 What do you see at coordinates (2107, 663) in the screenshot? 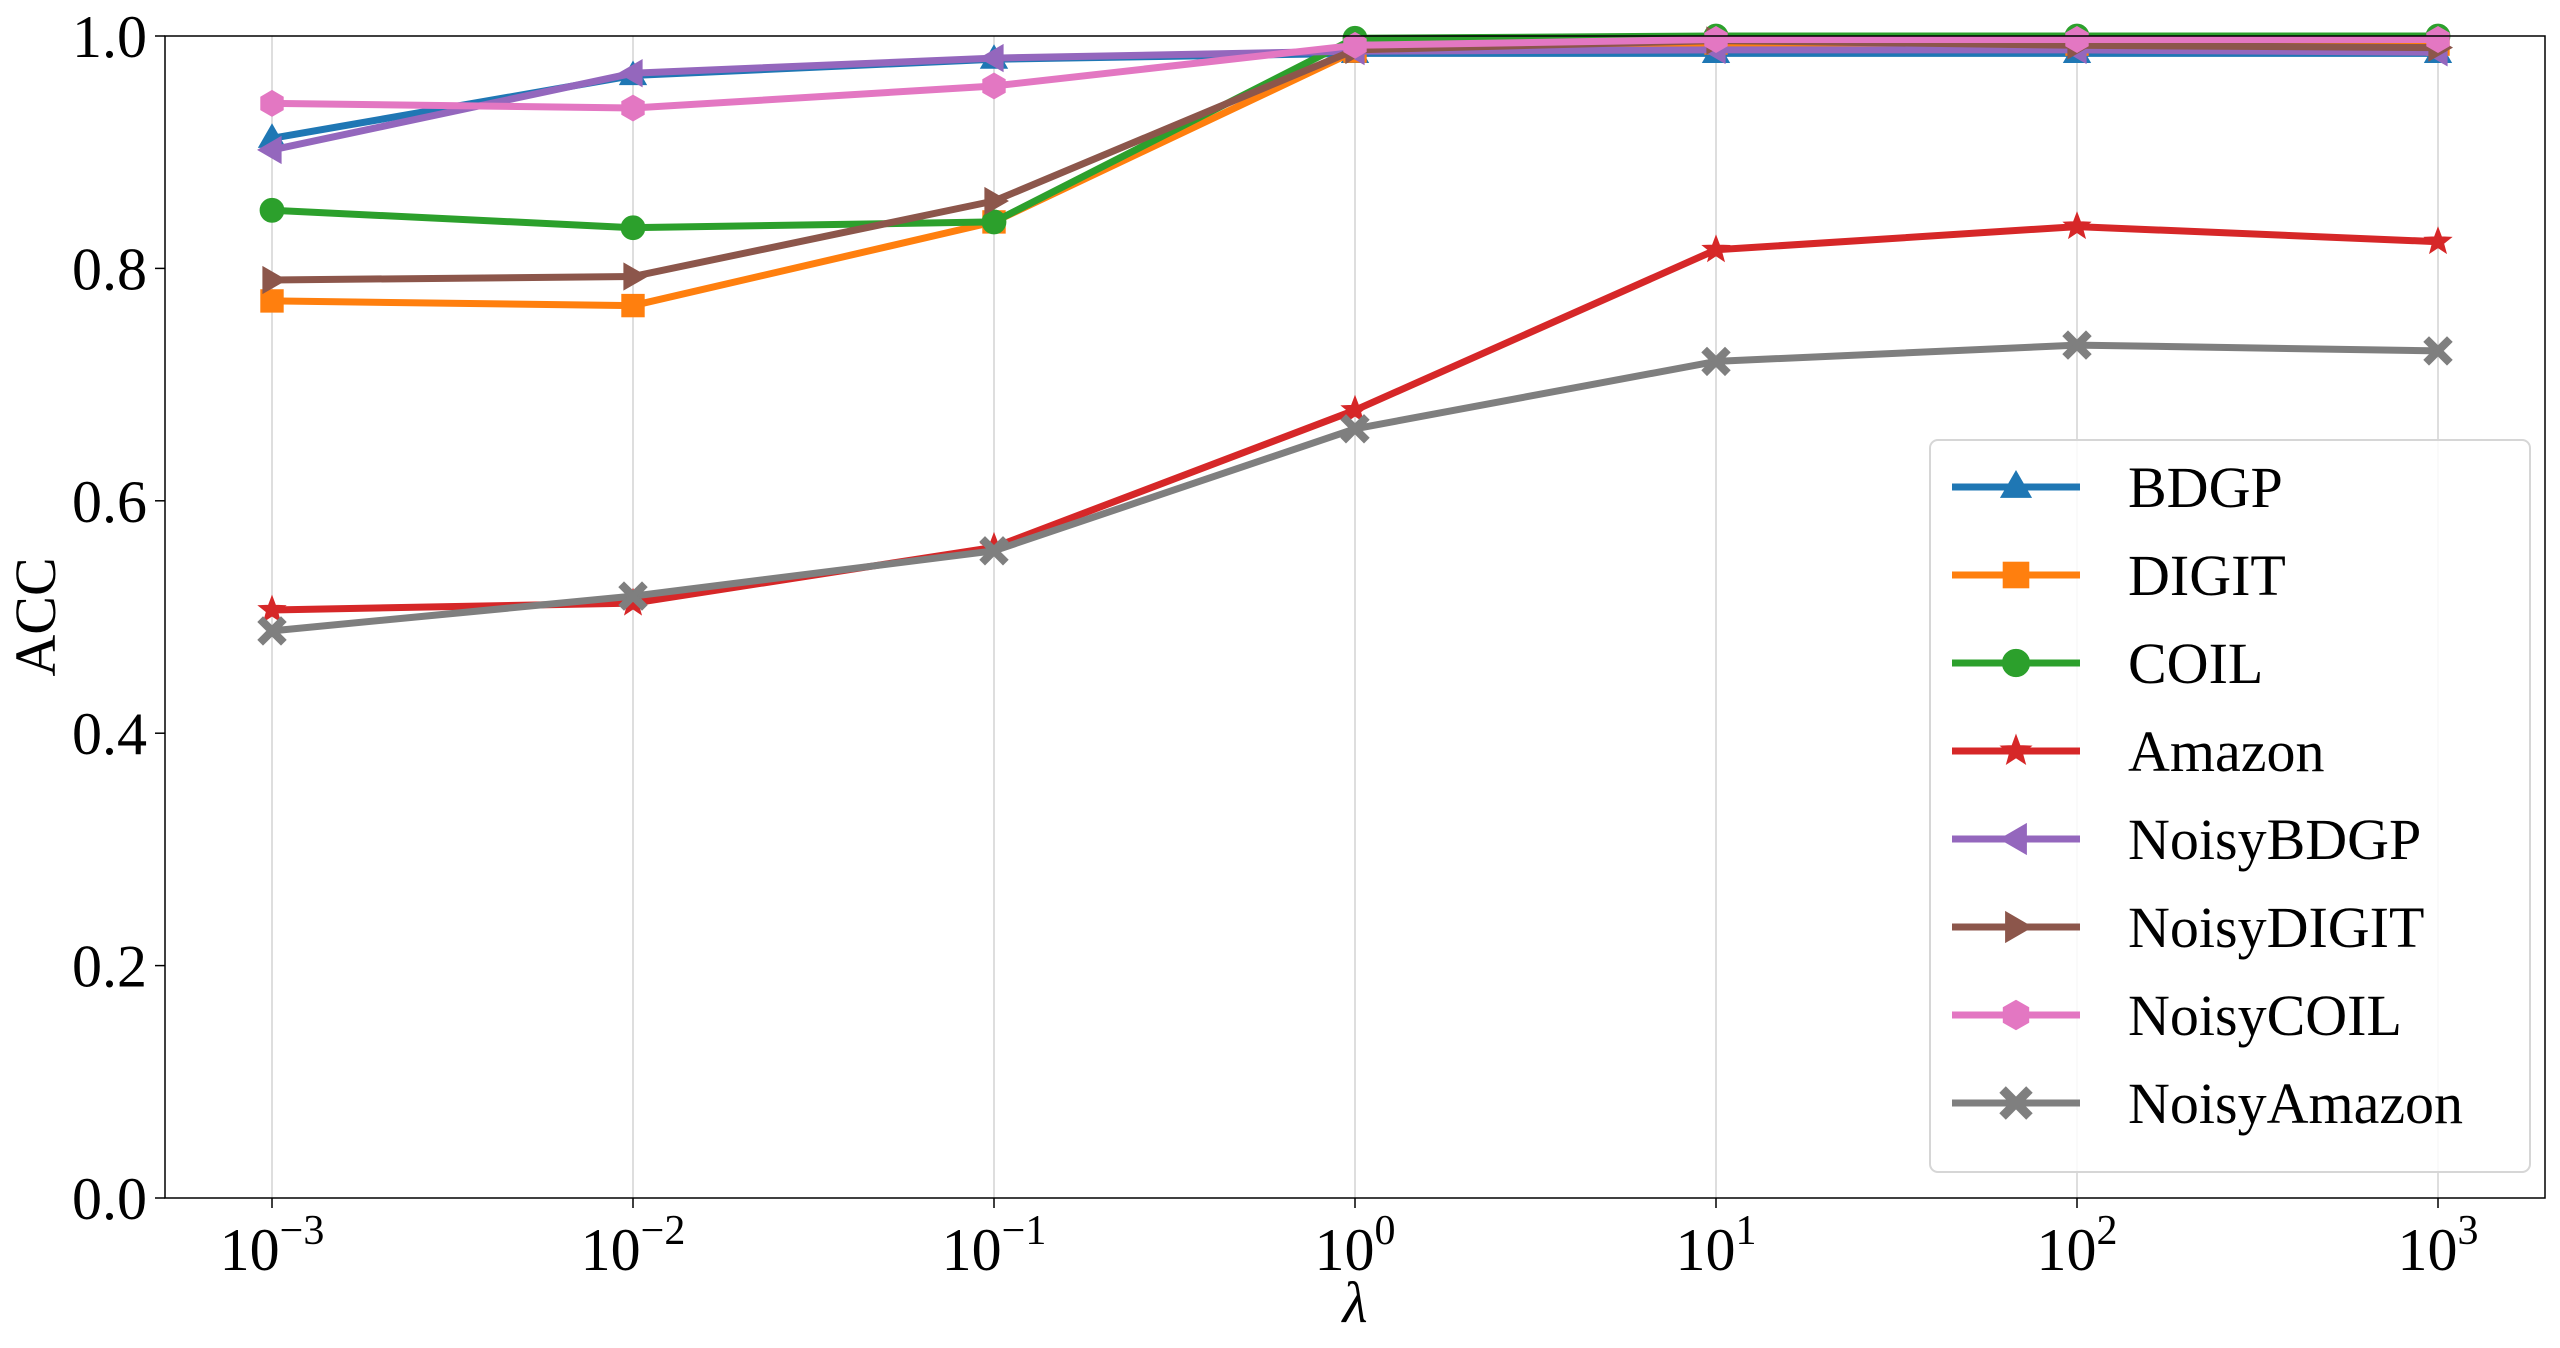
I see `legend-item: COIL` at bounding box center [2107, 663].